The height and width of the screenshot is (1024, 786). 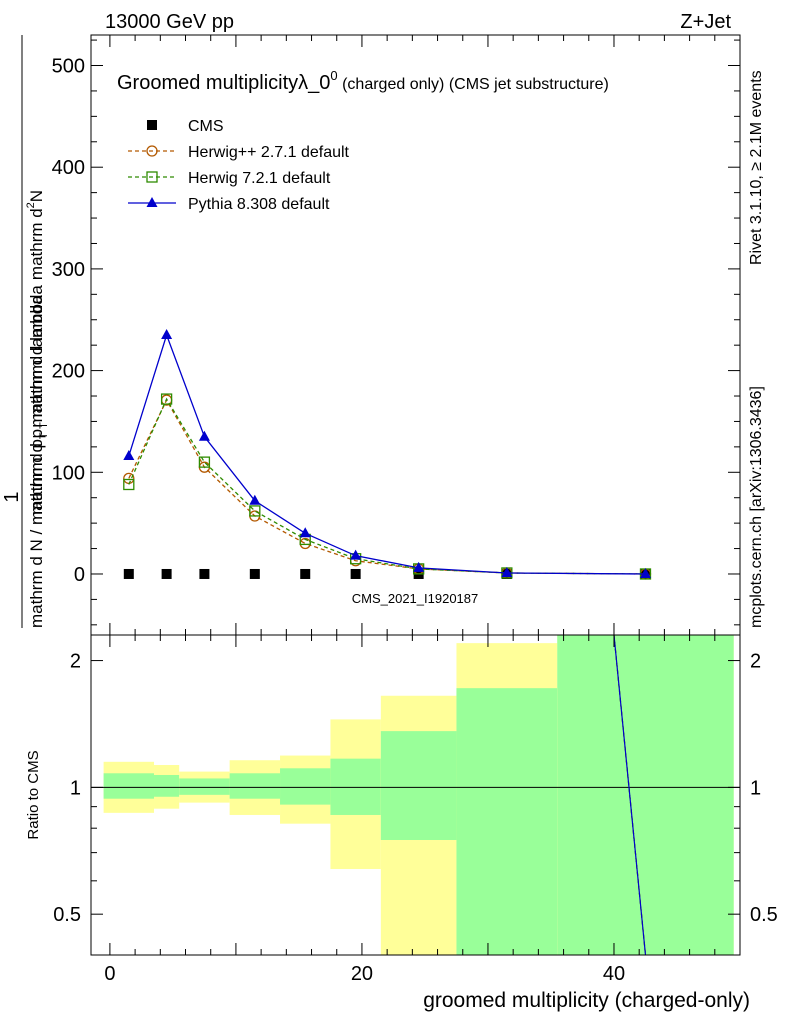 I want to click on y-label-numerator: mathrm d2N, so click(x=35, y=235).